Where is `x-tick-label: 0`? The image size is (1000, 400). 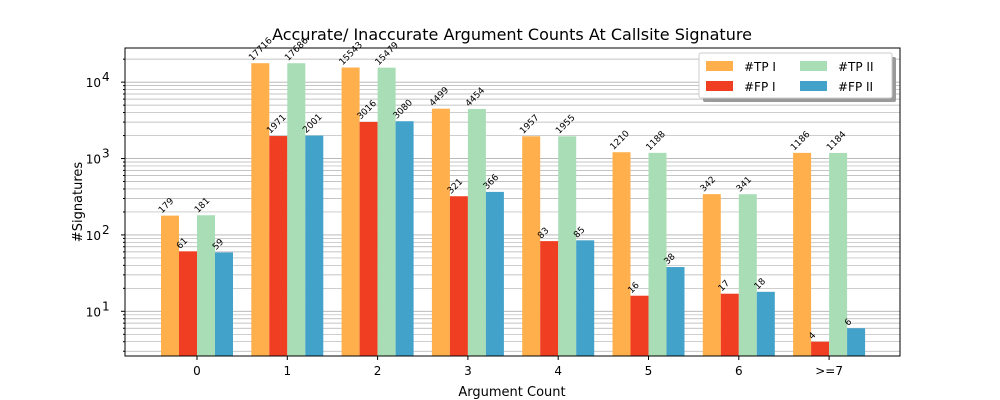 x-tick-label: 0 is located at coordinates (197, 371).